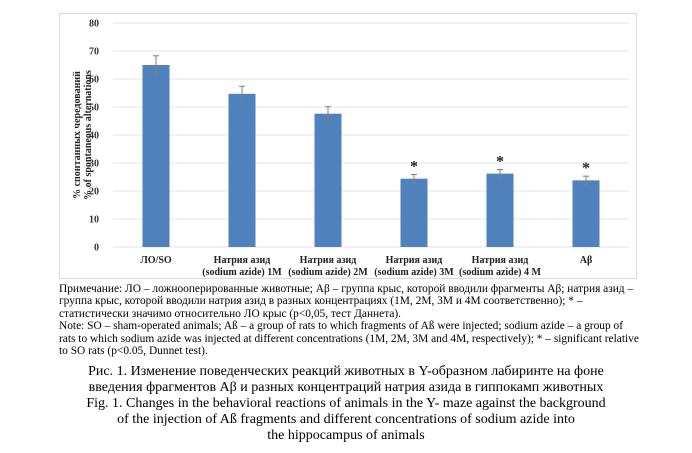  I want to click on y-tick-label: 30, so click(94, 164).